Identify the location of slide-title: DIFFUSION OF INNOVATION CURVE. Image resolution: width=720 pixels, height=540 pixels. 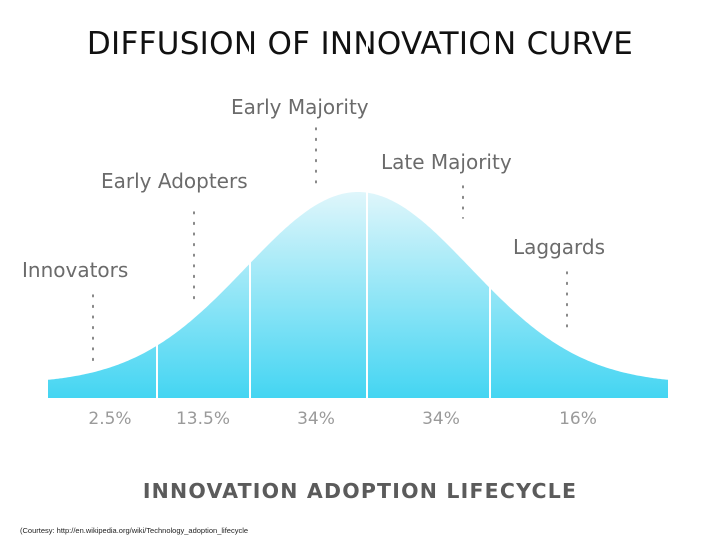
(360, 44).